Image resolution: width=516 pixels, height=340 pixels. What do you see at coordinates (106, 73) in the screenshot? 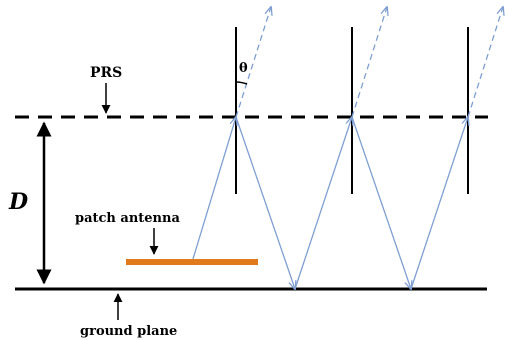
I see `prs-label: PRS` at bounding box center [106, 73].